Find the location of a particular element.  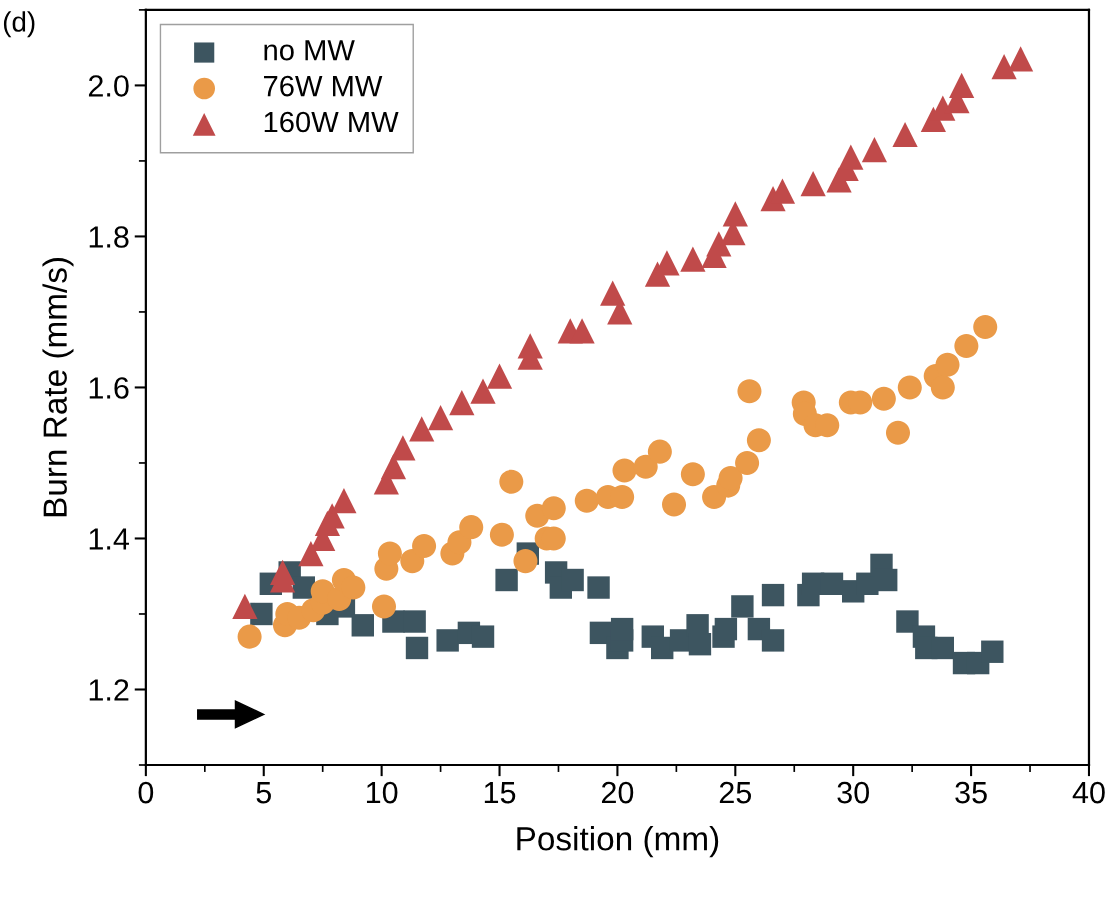

legend-label: 76W MW is located at coordinates (323, 86).